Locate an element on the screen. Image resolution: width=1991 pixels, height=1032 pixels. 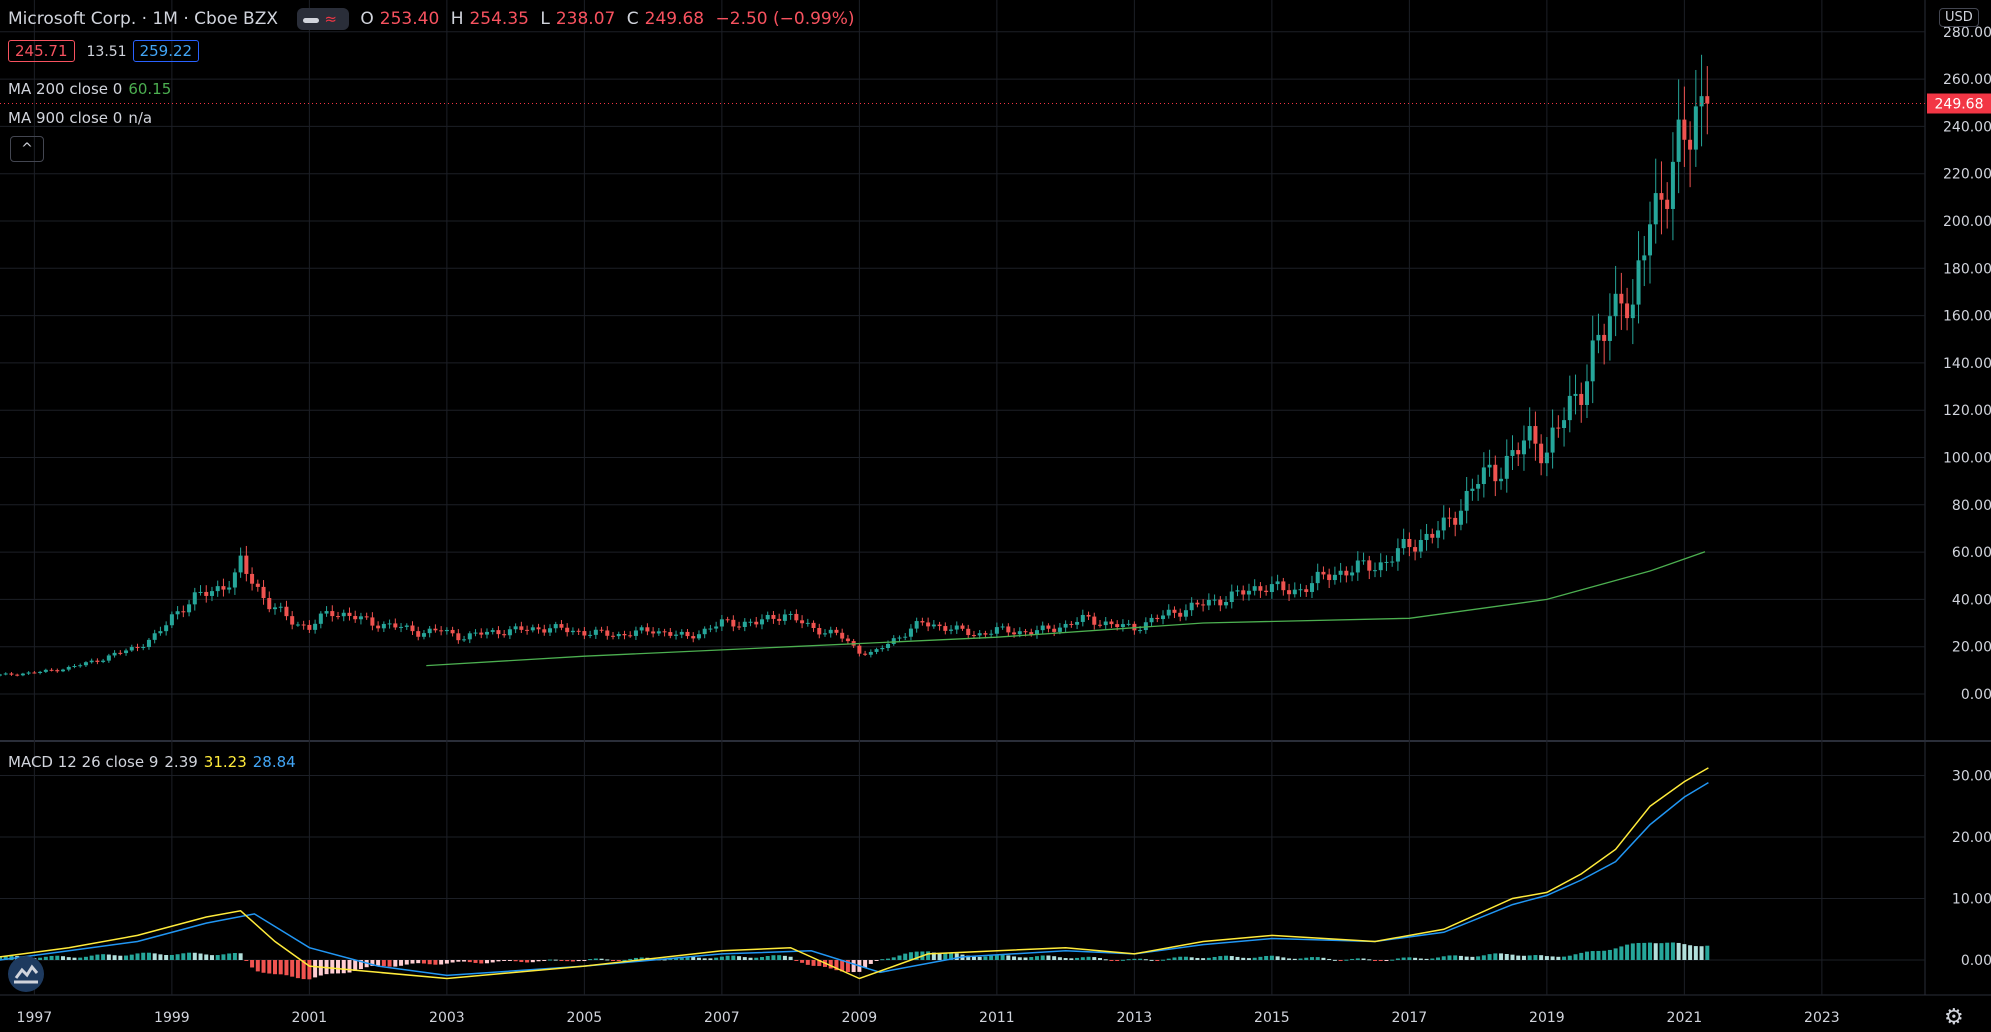
pill-icon is located at coordinates (311, 20).